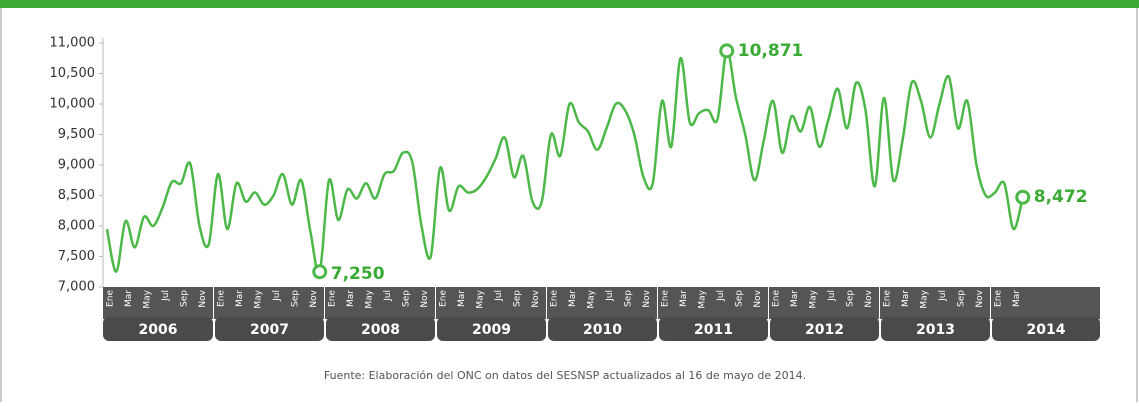 The width and height of the screenshot is (1139, 406). I want to click on year-label: 2009, so click(491, 330).